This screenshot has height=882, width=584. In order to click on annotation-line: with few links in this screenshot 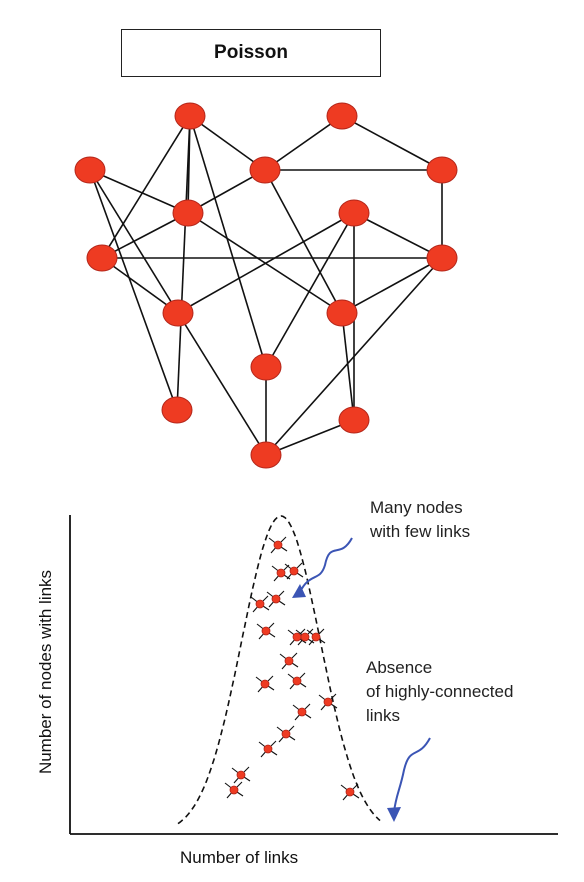, I will do `click(420, 531)`.